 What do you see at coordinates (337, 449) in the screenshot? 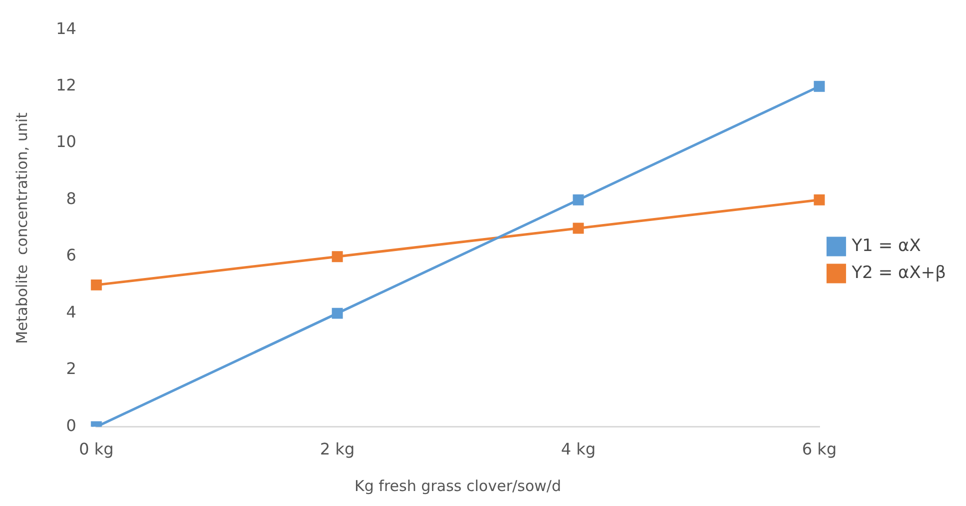
I see `x-tick-label: 2 kg` at bounding box center [337, 449].